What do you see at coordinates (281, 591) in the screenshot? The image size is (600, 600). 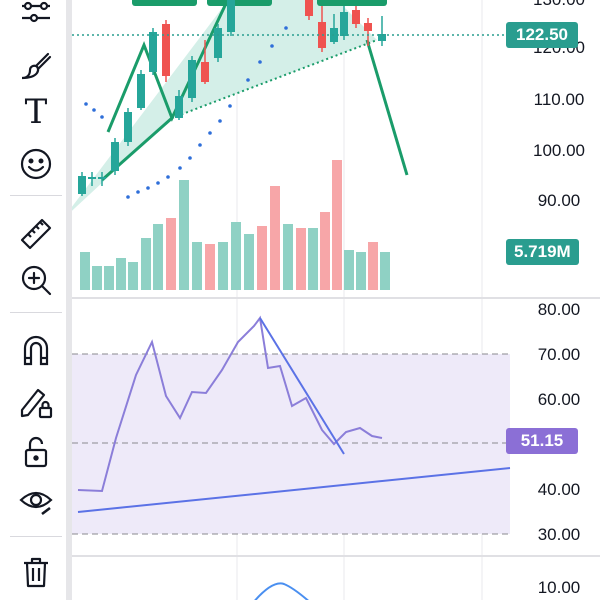 I see `third-pane-line` at bounding box center [281, 591].